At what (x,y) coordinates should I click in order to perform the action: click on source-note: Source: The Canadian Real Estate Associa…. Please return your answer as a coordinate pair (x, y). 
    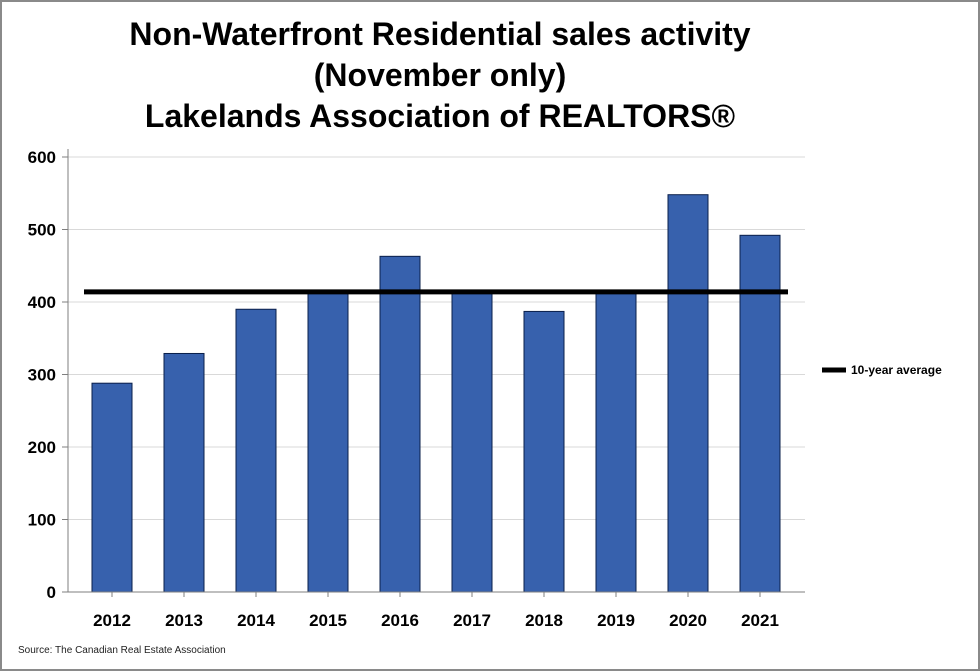
    Looking at the image, I should click on (122, 650).